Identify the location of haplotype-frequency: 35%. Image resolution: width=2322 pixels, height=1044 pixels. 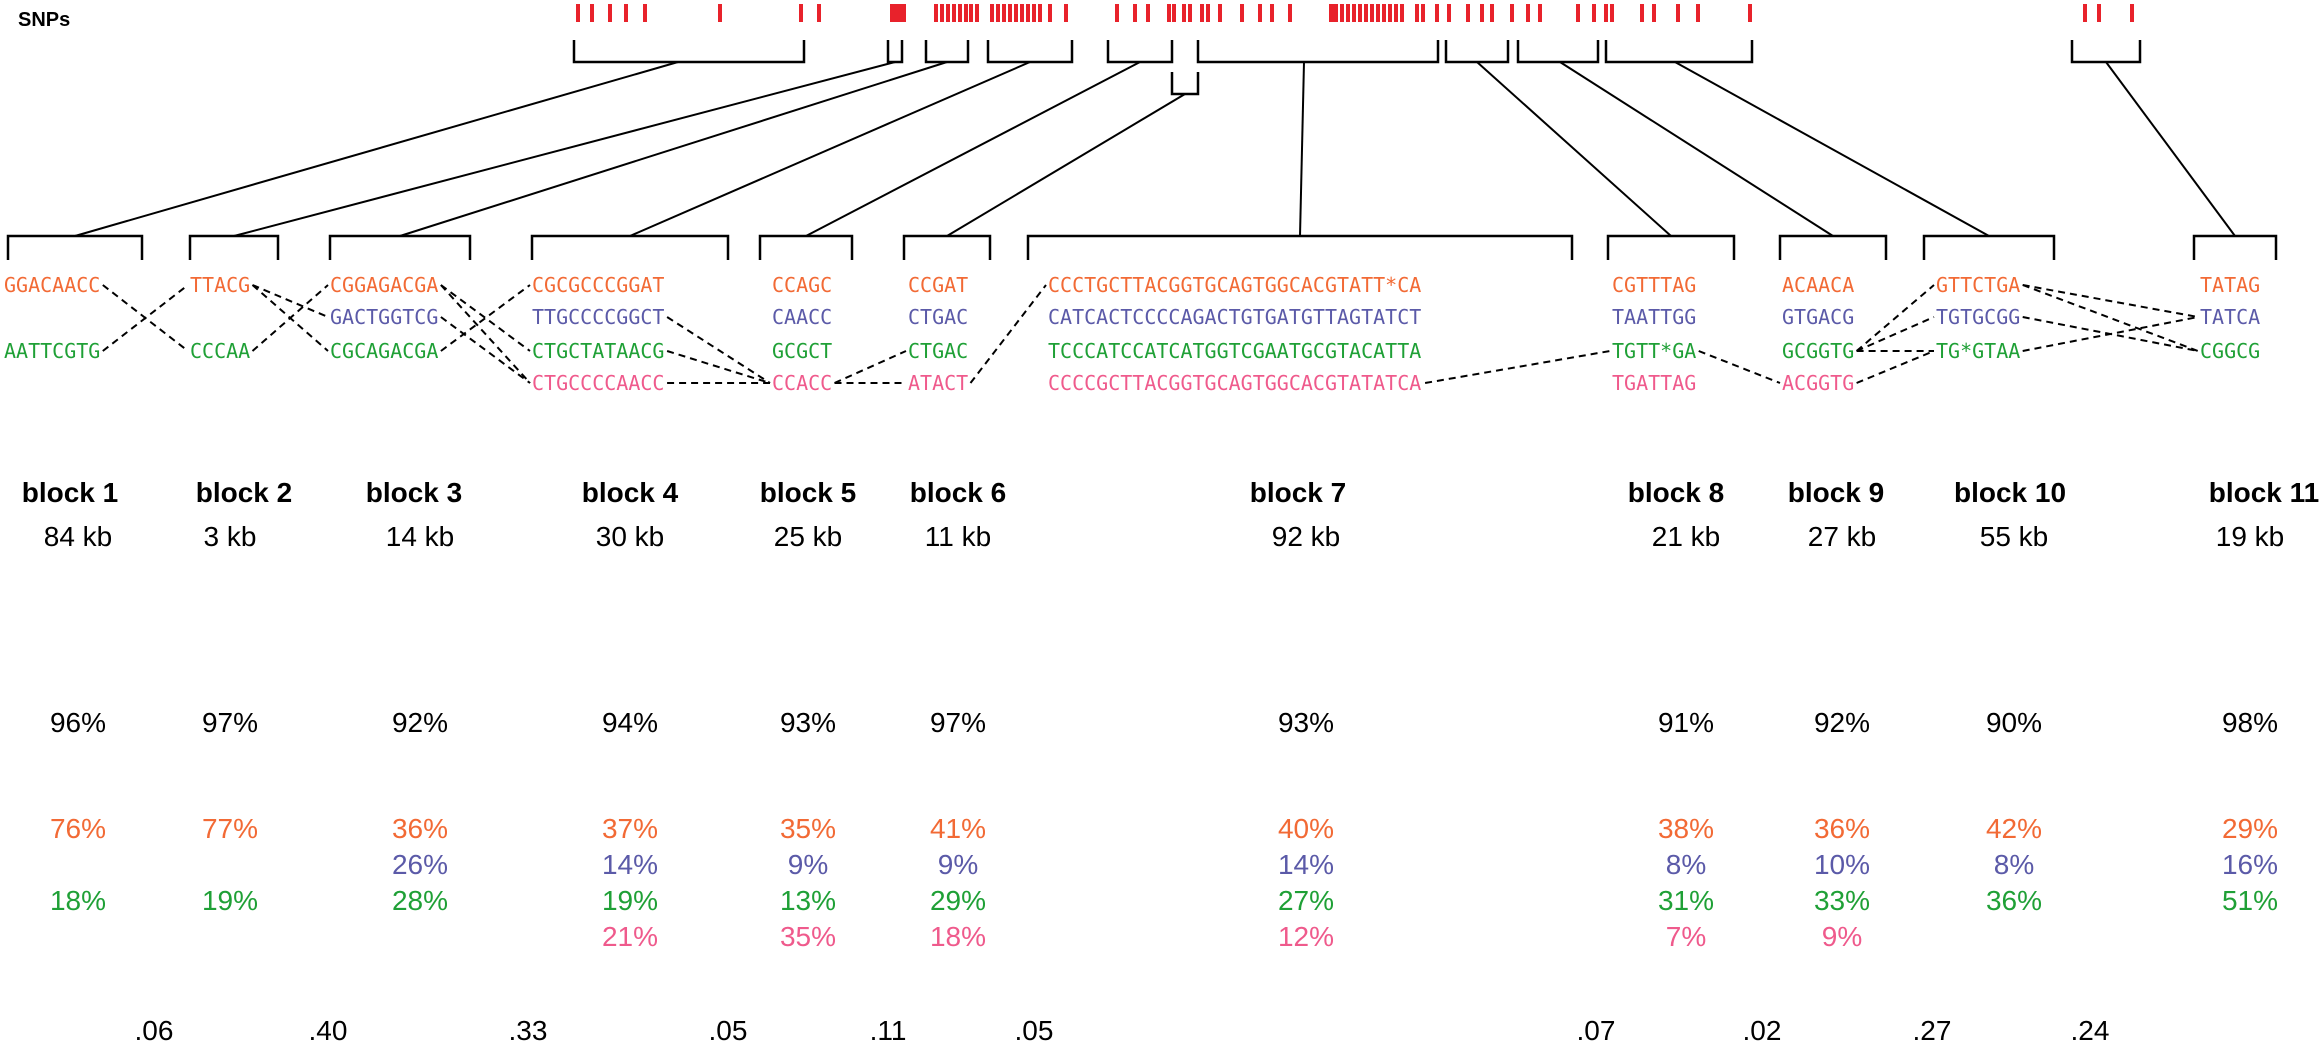
(808, 936).